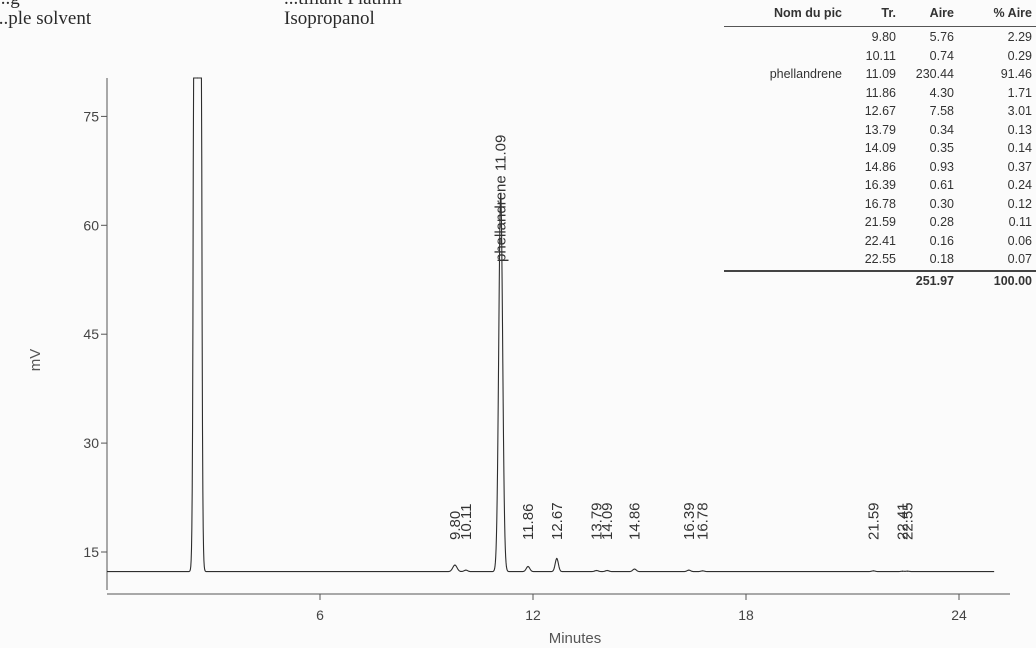 The image size is (1036, 648). Describe the element at coordinates (941, 92) in the screenshot. I see `peak-area: 4.30` at that location.